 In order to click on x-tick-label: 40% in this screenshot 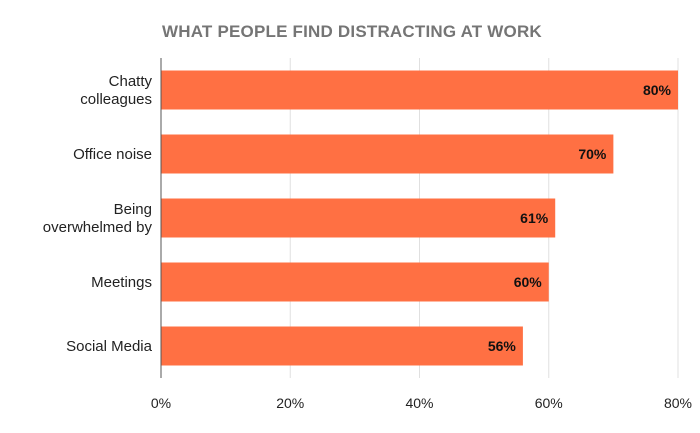, I will do `click(419, 403)`.